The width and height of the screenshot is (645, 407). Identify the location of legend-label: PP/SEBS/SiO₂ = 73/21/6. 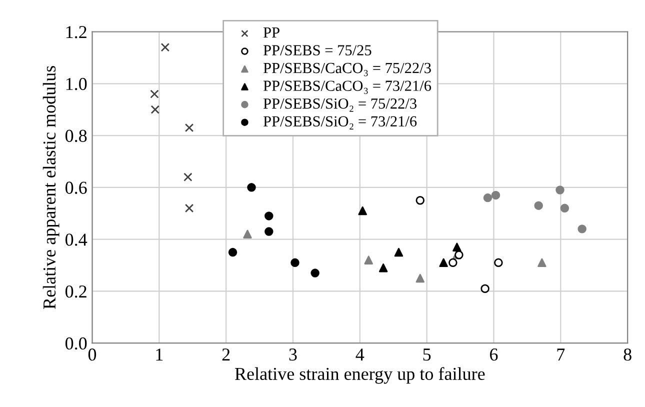
(340, 123).